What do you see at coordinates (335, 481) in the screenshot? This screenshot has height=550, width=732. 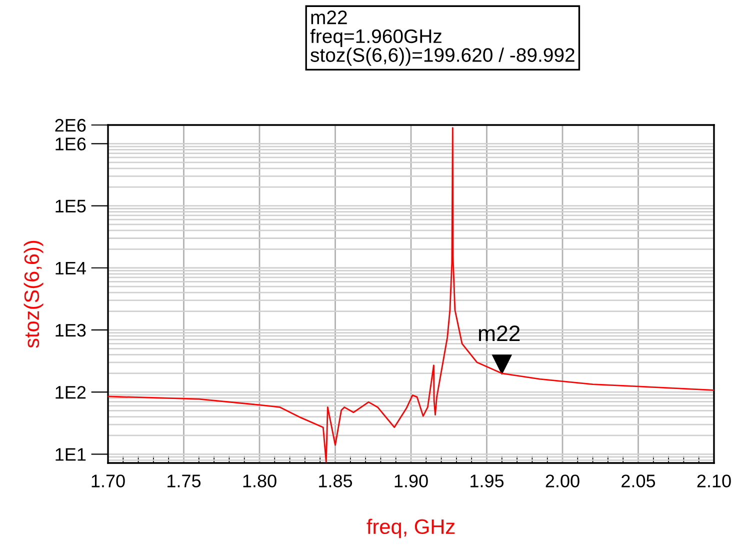 I see `x-tick-label: 1.85` at bounding box center [335, 481].